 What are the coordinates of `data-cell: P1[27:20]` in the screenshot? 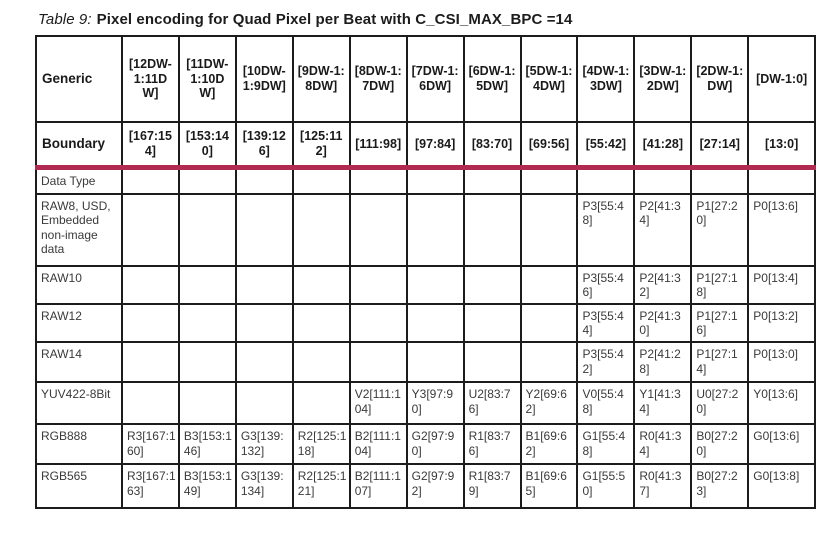 It's located at (720, 229).